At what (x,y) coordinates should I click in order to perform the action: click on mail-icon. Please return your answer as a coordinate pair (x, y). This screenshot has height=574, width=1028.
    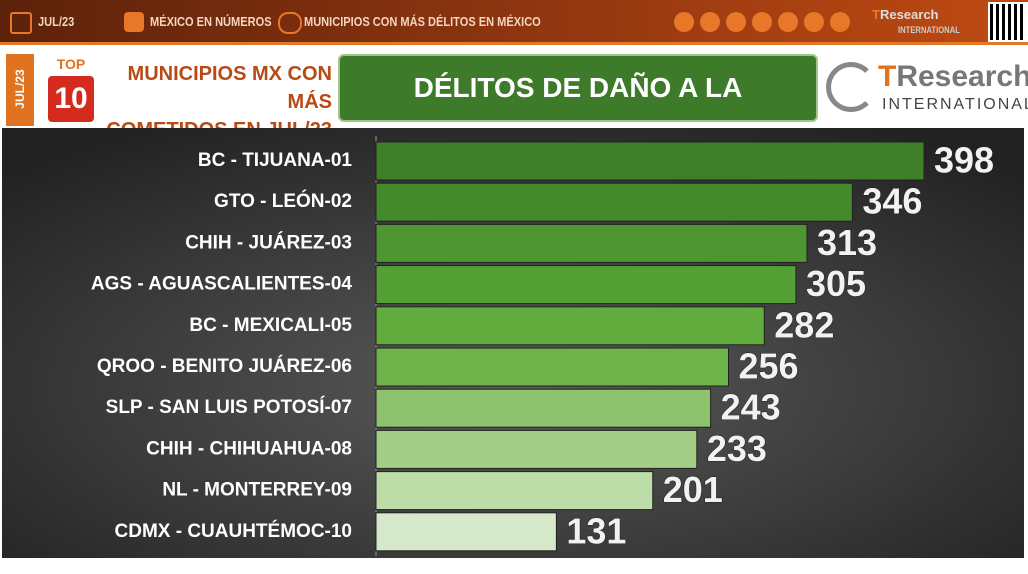
    Looking at the image, I should click on (736, 22).